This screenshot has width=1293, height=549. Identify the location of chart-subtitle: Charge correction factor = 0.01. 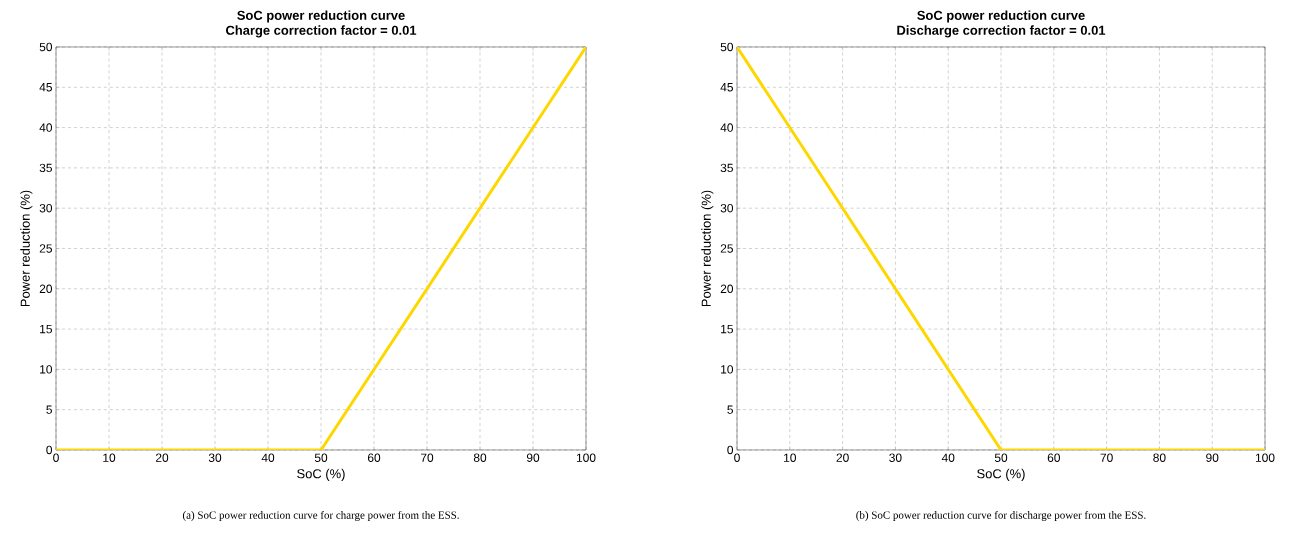
(321, 31).